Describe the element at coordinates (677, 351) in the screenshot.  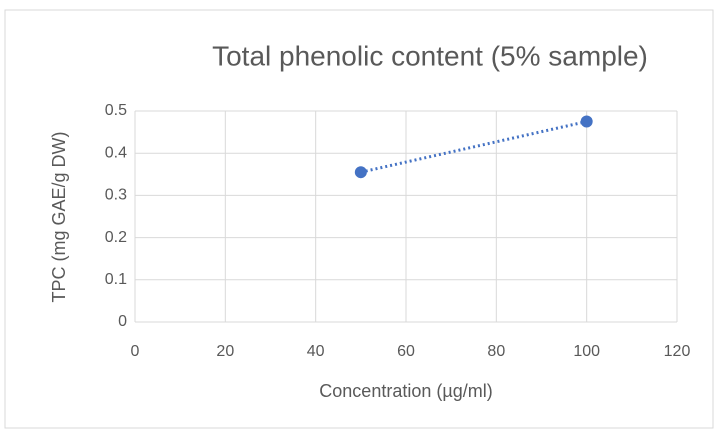
I see `x-tick-label: 120` at that location.